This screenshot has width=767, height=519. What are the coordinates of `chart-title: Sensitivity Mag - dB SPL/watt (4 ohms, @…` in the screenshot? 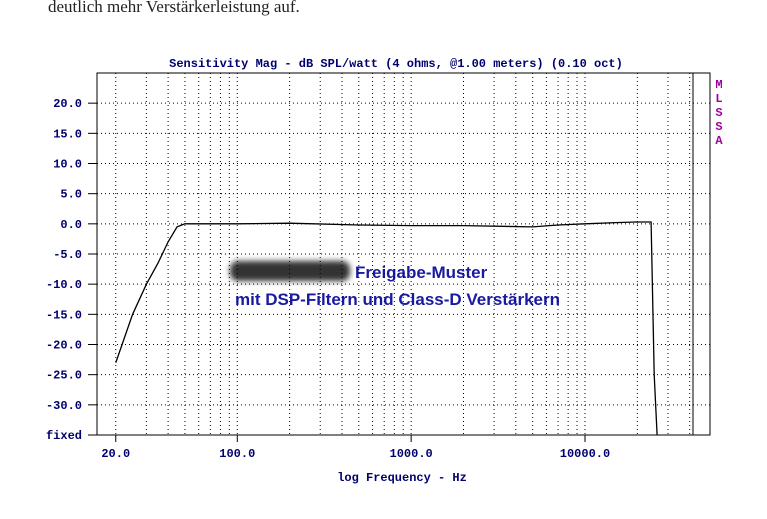 It's located at (396, 64).